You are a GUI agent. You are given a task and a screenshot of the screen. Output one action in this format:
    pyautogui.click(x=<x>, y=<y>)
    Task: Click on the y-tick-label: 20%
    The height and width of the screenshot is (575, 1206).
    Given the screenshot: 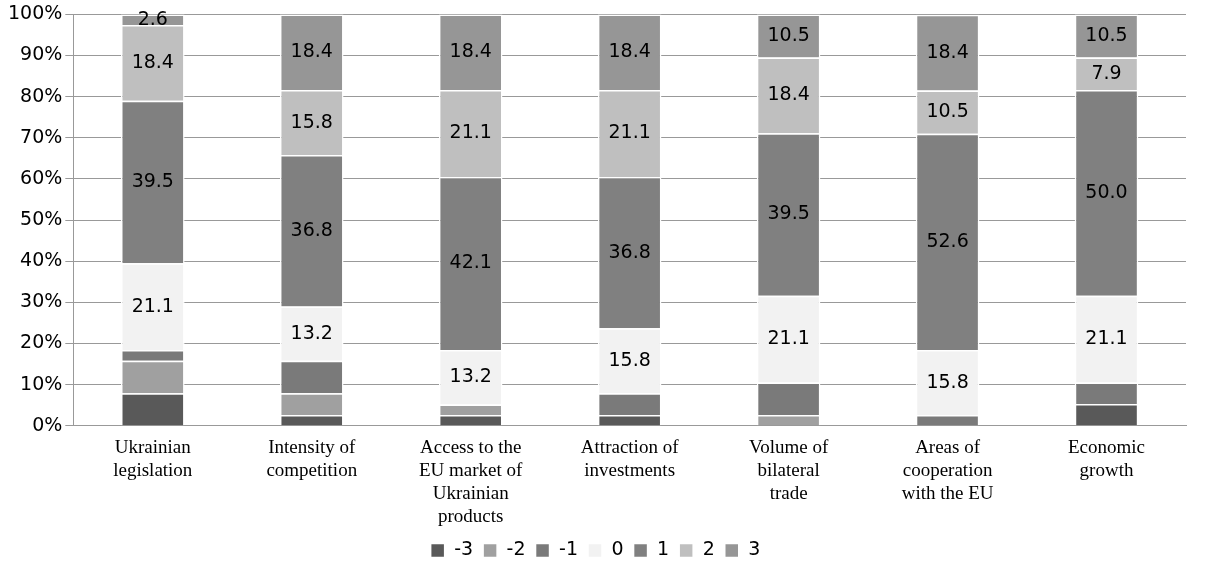 What is the action you would take?
    pyautogui.click(x=41, y=341)
    